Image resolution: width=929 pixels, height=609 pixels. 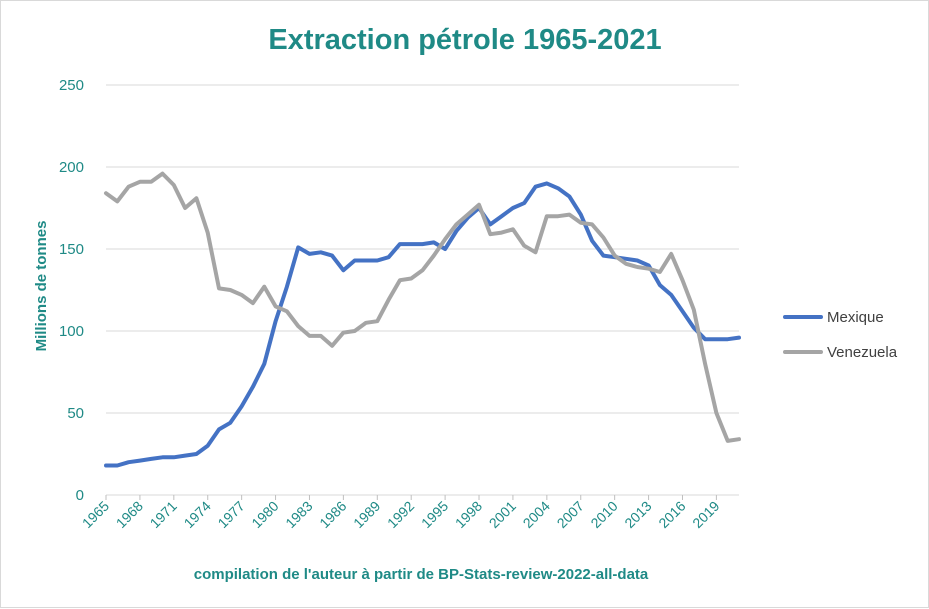 What do you see at coordinates (603, 514) in the screenshot?
I see `x-tick-label: 2010` at bounding box center [603, 514].